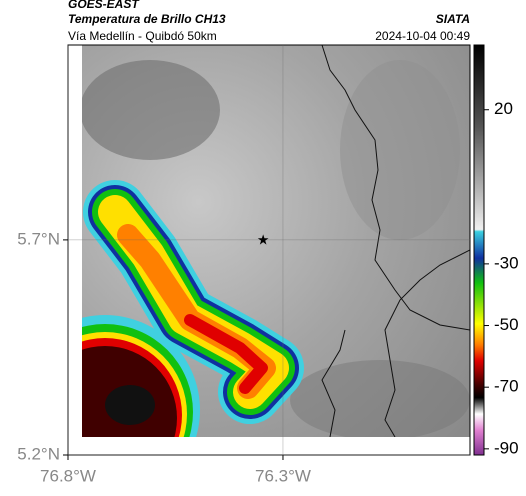 Image resolution: width=526 pixels, height=496 pixels. What do you see at coordinates (506, 386) in the screenshot?
I see `colorbar-tick-label: -70` at bounding box center [506, 386].